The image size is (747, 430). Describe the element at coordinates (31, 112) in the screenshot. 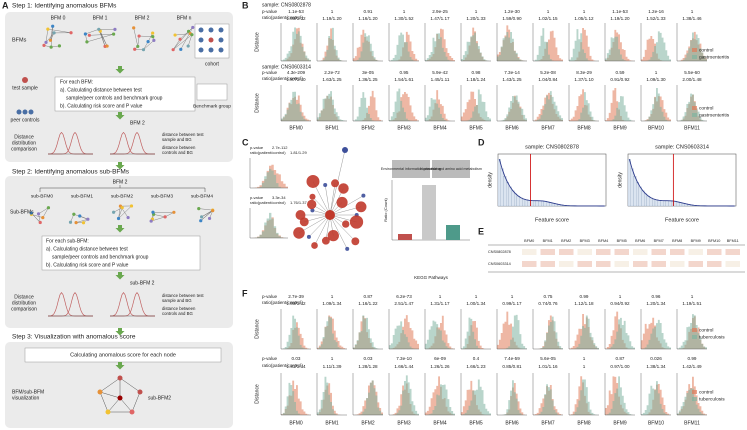

I see `peer-icon` at that location.